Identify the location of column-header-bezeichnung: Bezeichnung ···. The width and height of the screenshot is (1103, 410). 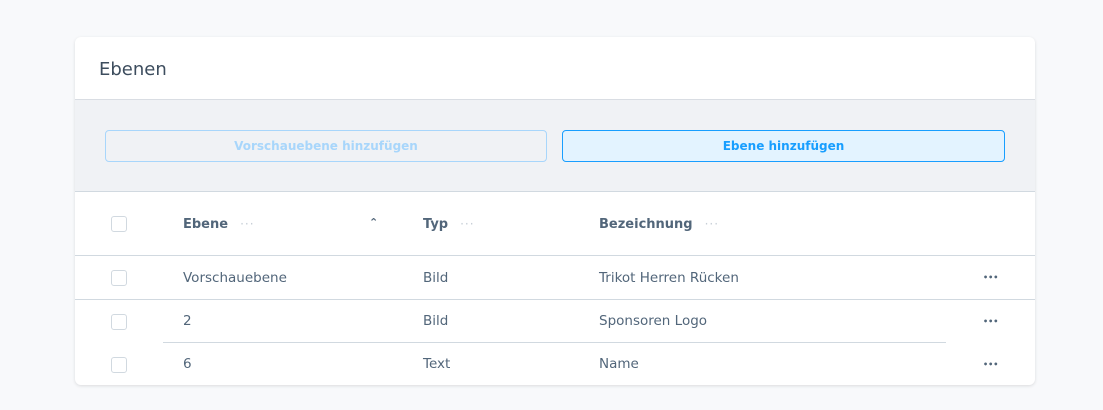
(659, 224).